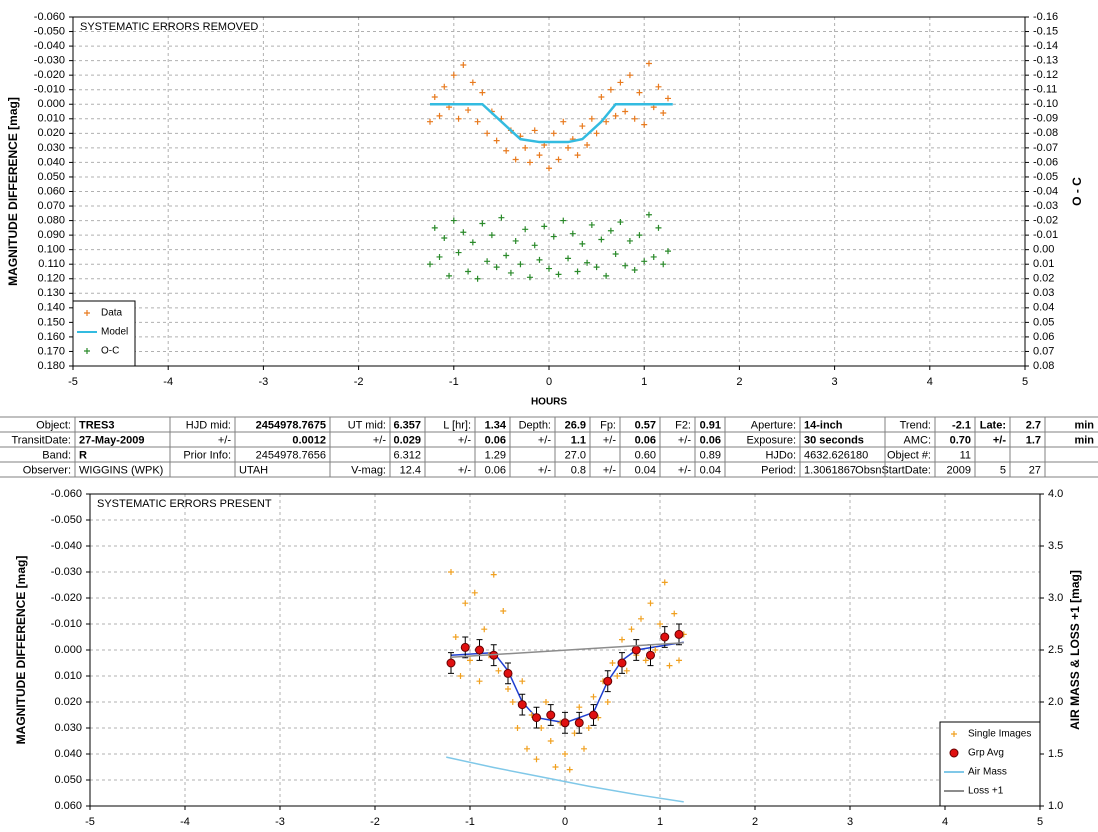 The width and height of the screenshot is (1098, 832). Describe the element at coordinates (51, 279) in the screenshot. I see `y-tick-label: 0.120` at that location.